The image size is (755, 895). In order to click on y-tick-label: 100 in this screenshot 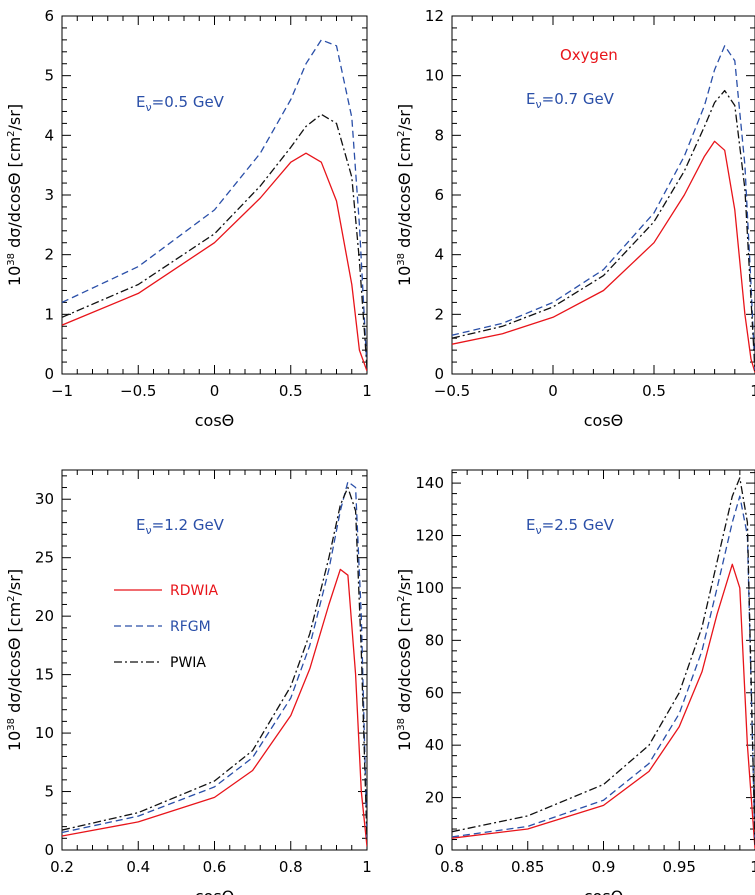, I will do `click(429, 588)`.